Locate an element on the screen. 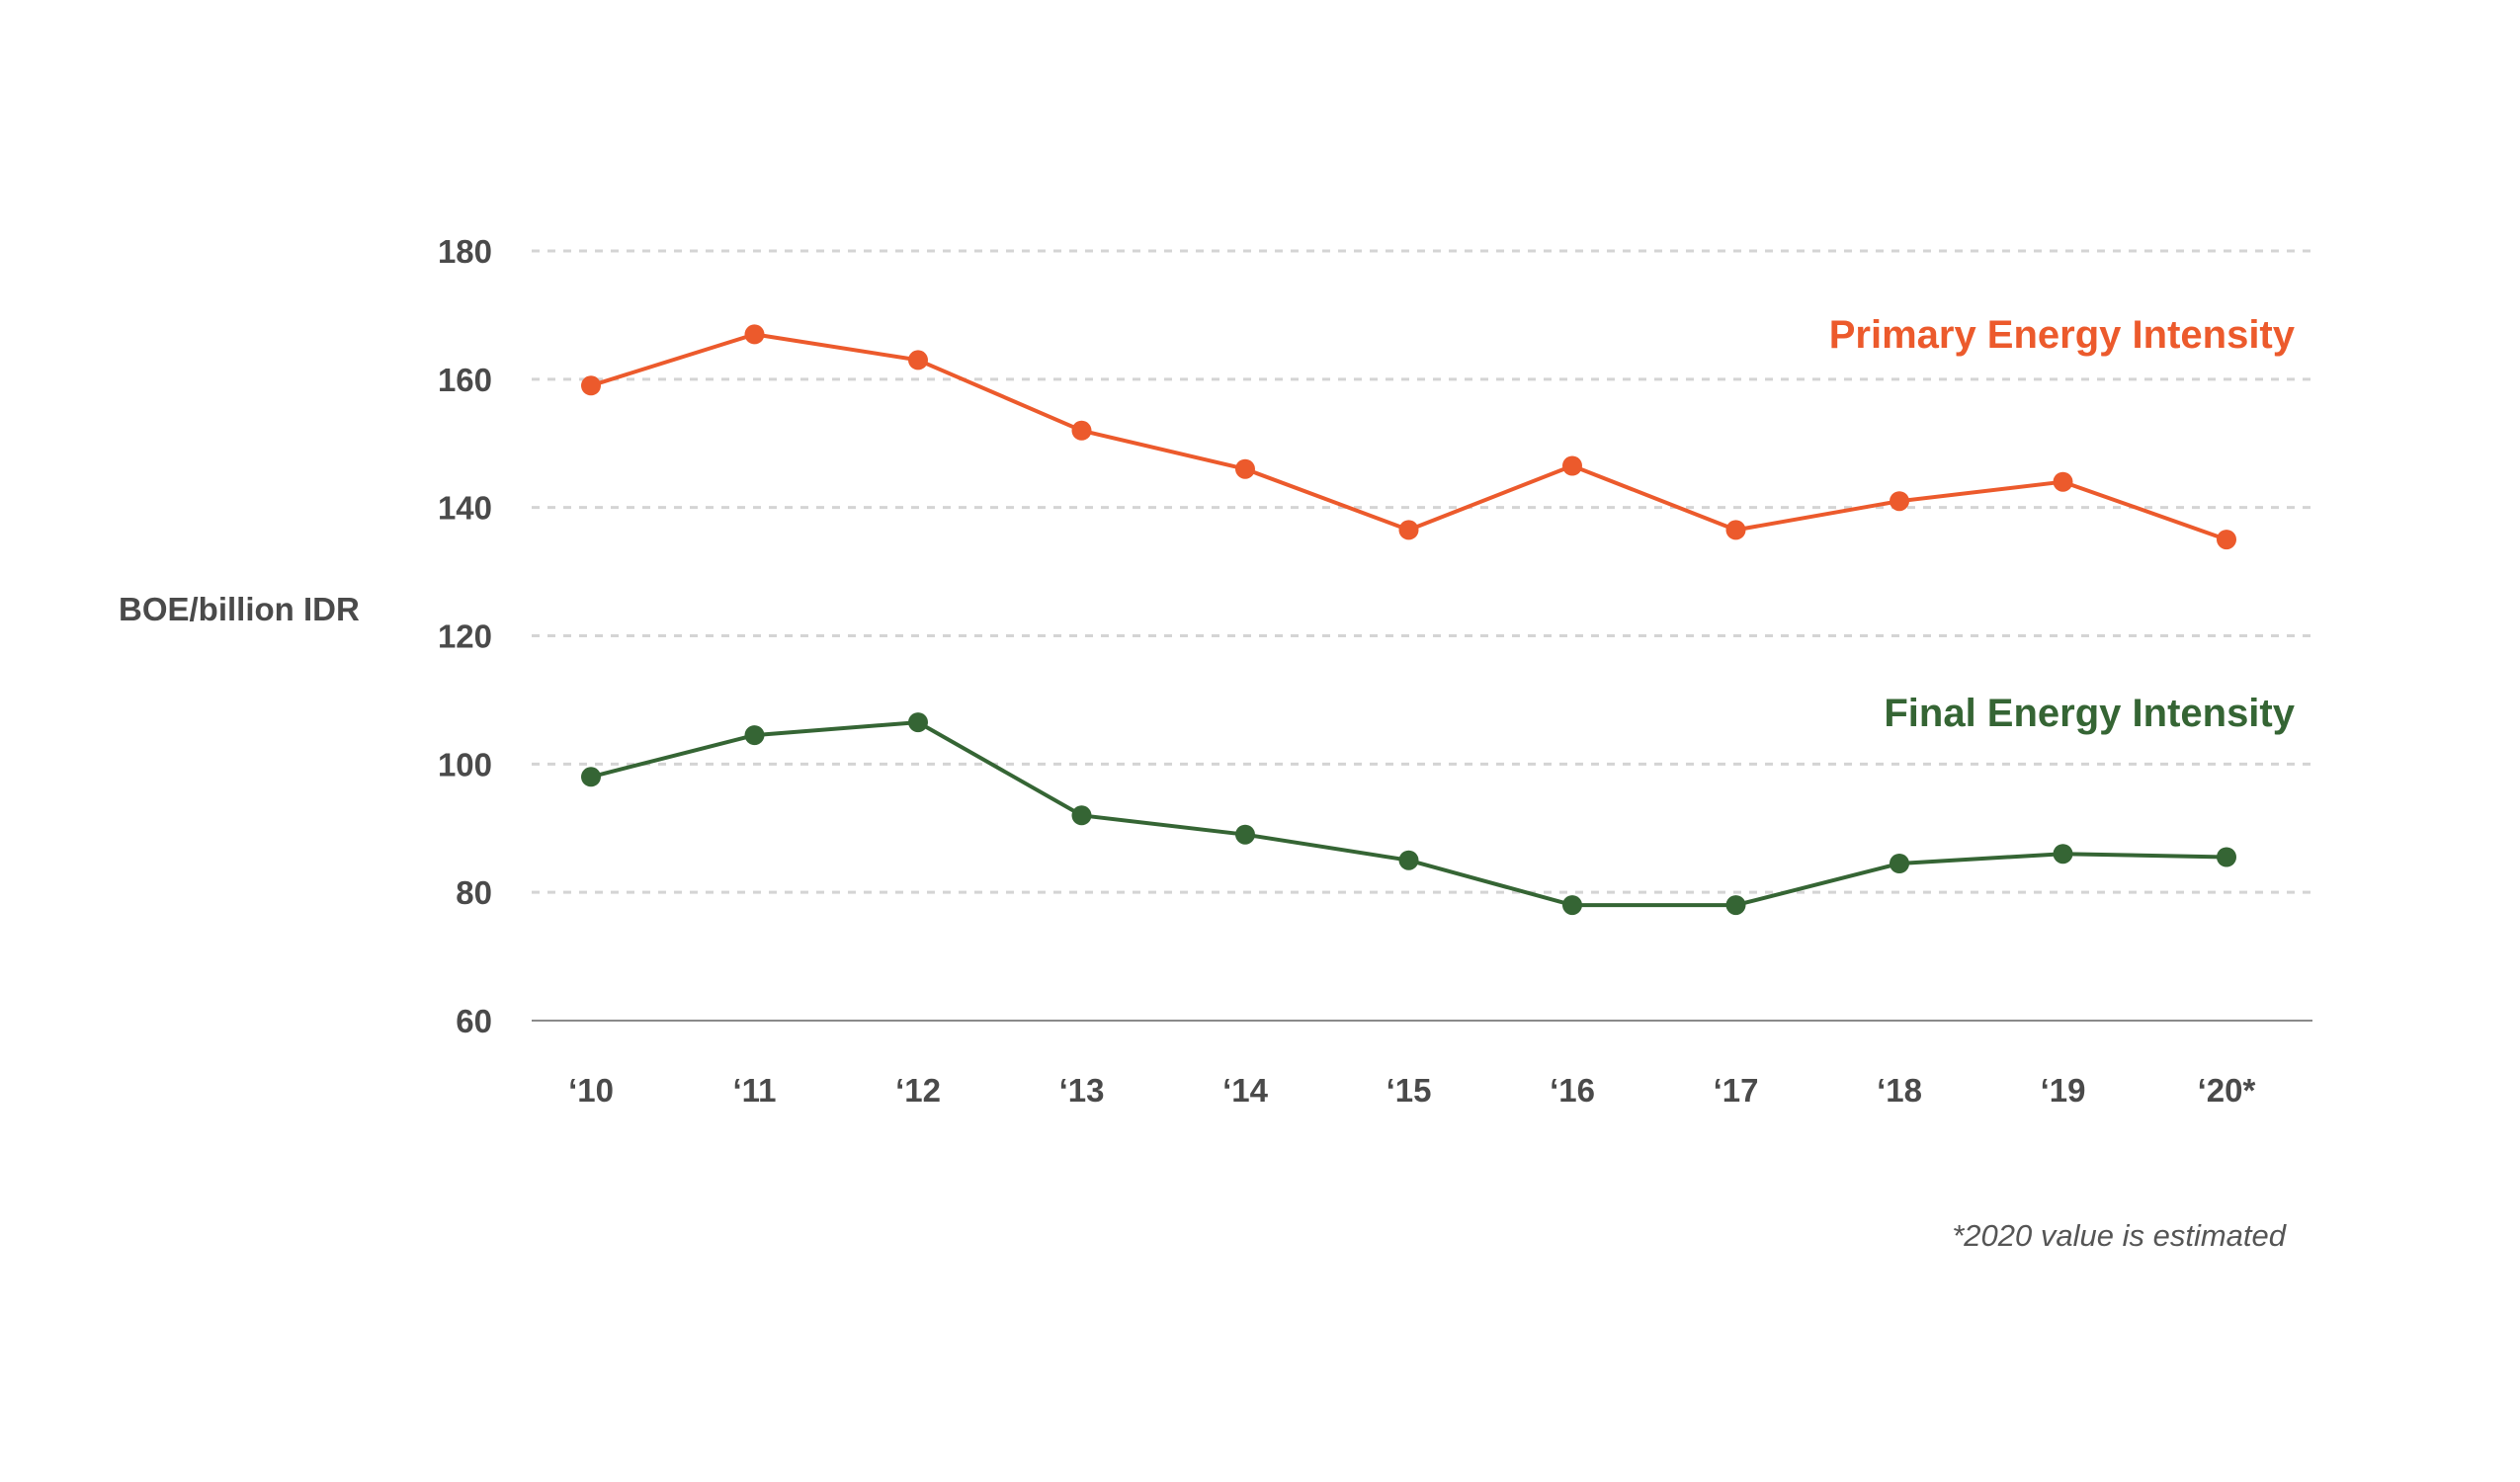  x-tick-label: ‘17 is located at coordinates (1736, 1090).